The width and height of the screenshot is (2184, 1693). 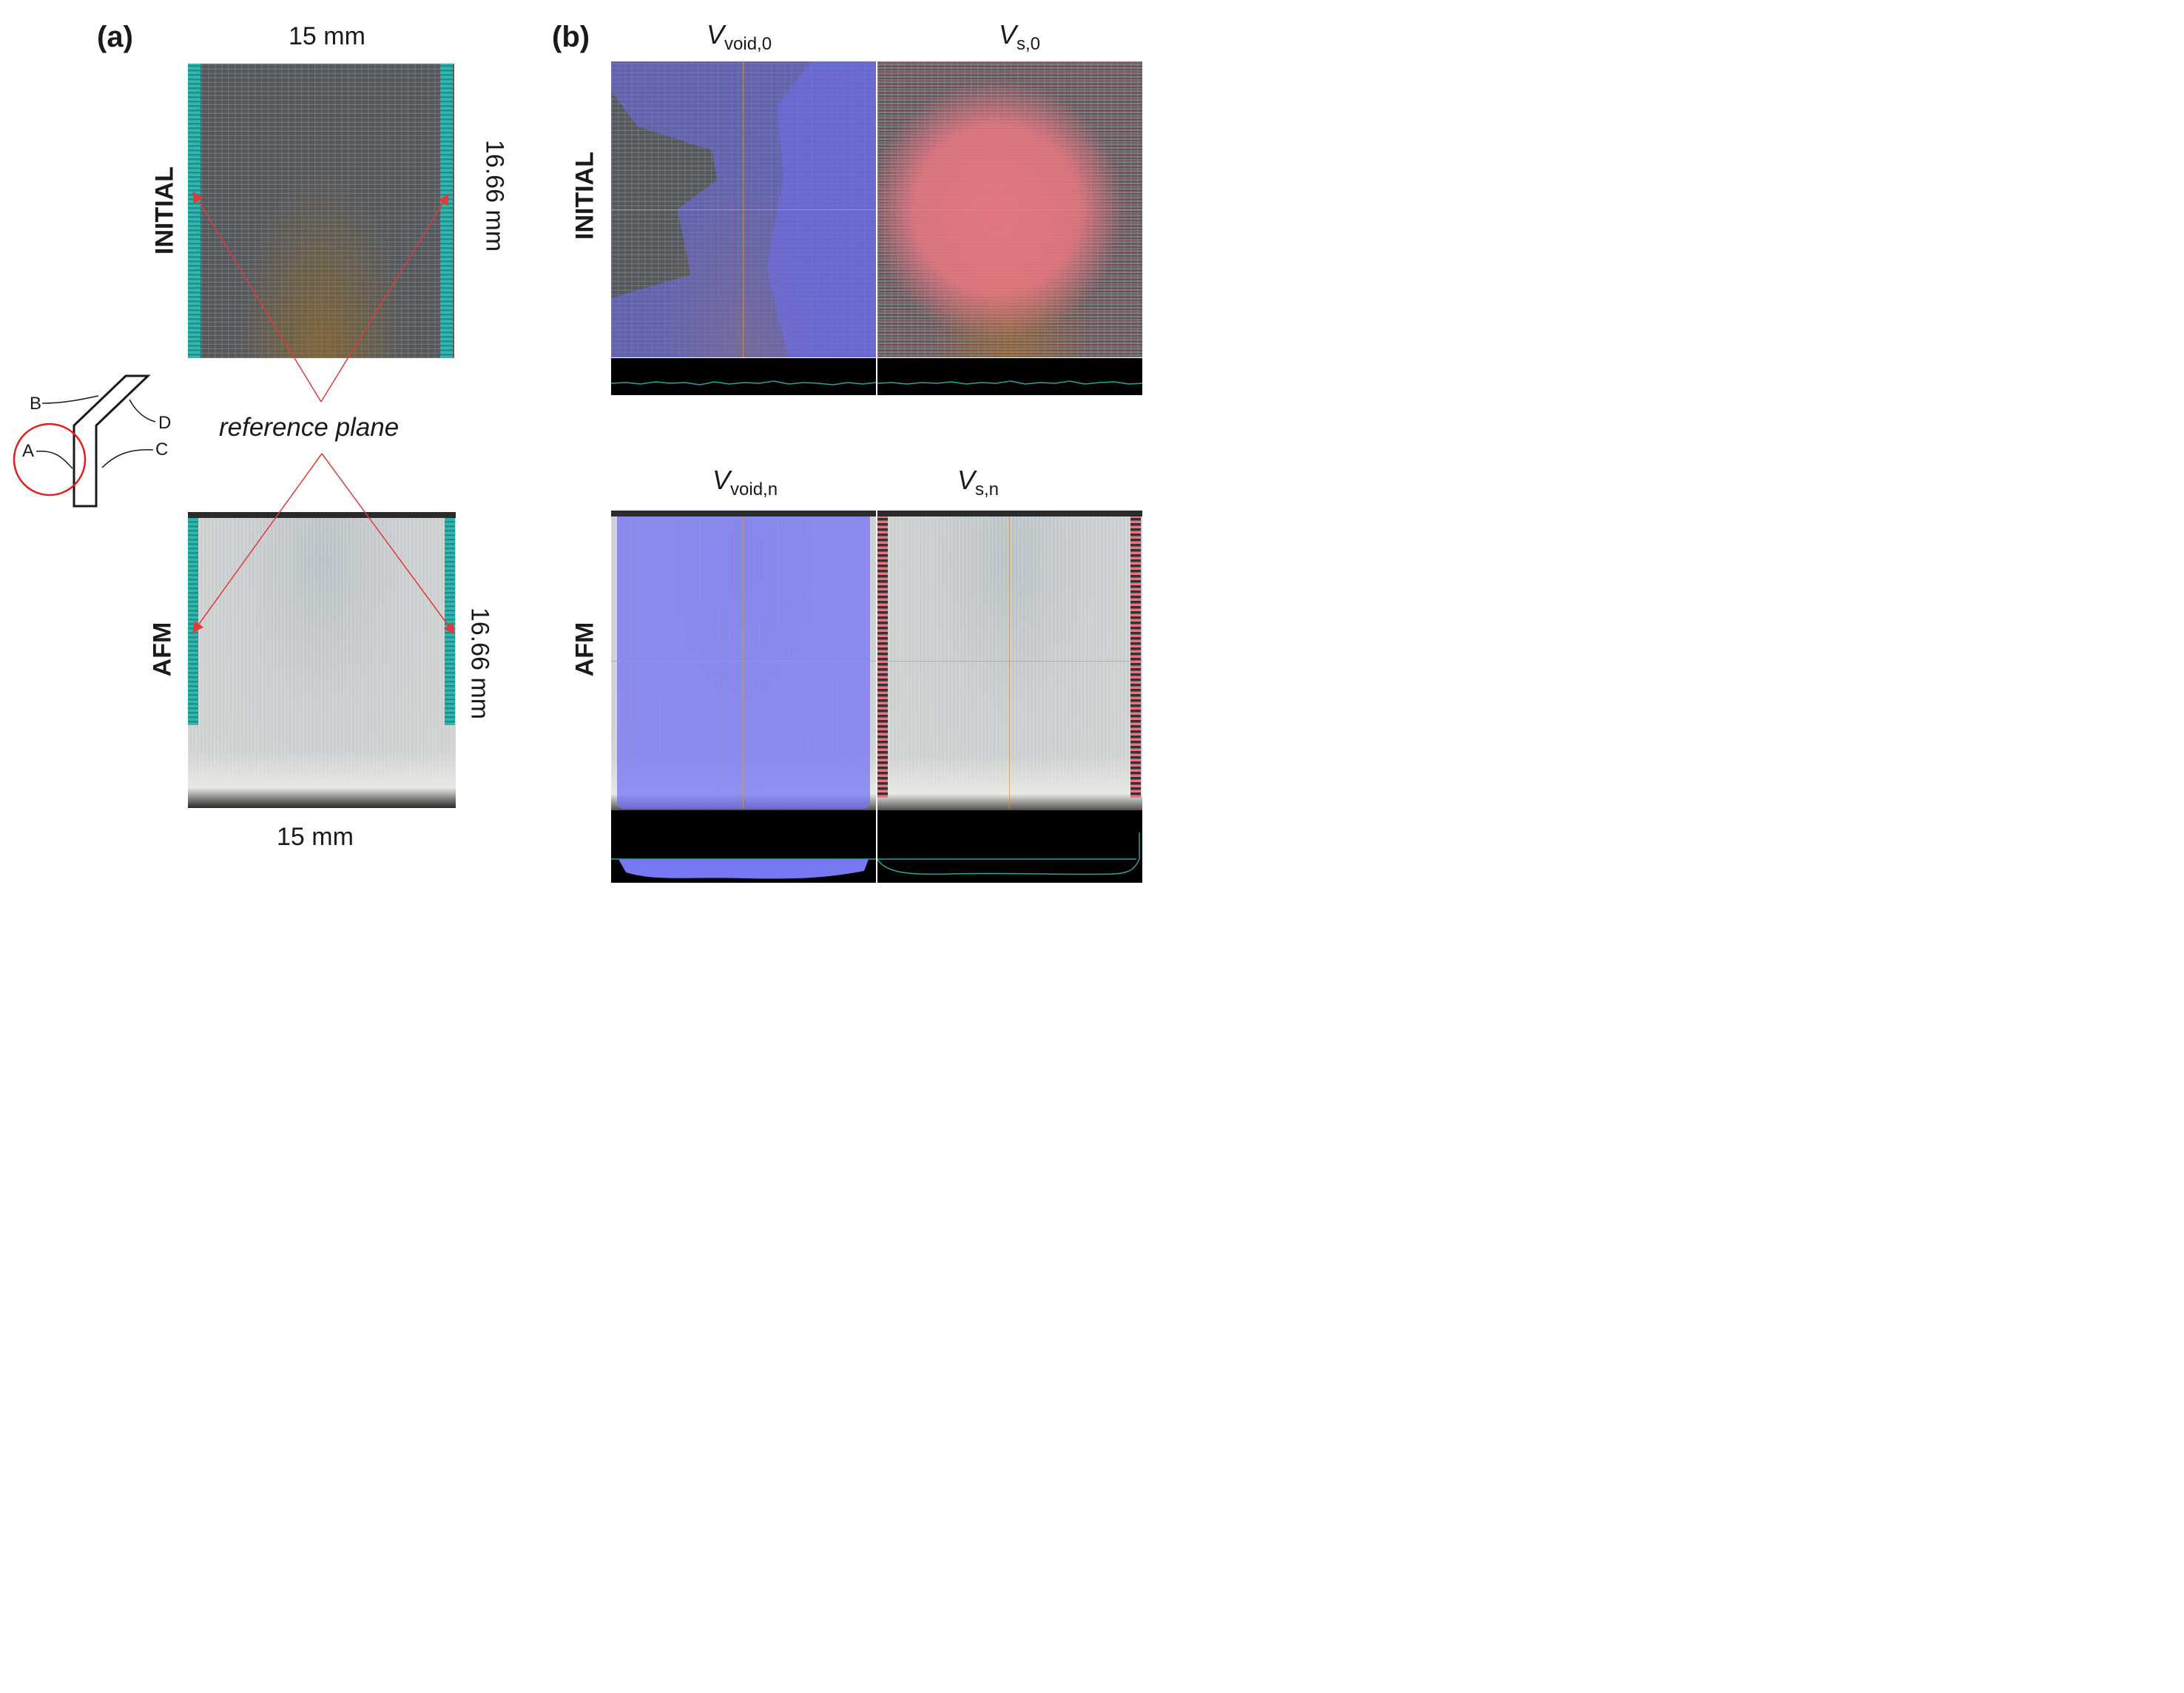 What do you see at coordinates (257, 543) in the screenshot?
I see `ref-line-bottom-left` at bounding box center [257, 543].